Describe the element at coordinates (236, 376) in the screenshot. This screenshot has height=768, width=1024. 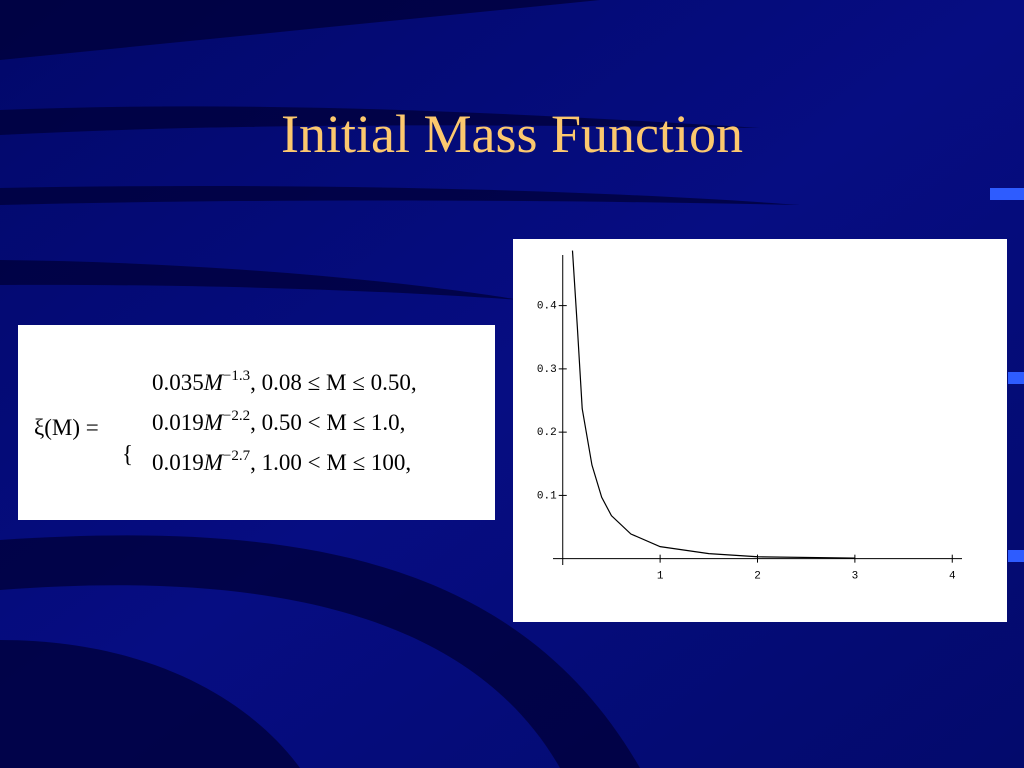
I see `exponent: −1.3` at that location.